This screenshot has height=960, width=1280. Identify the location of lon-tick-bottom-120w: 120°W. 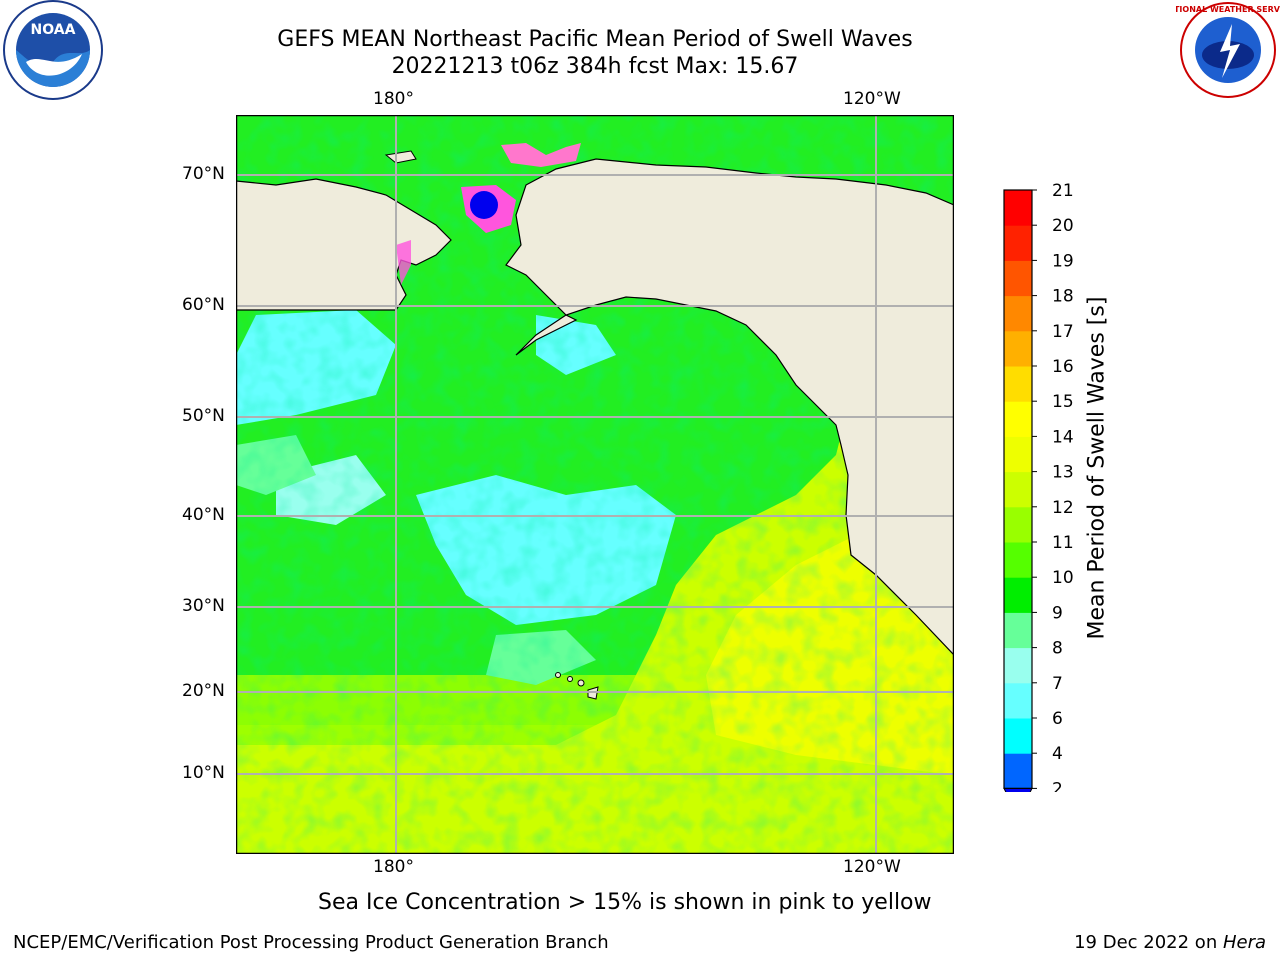
(872, 867).